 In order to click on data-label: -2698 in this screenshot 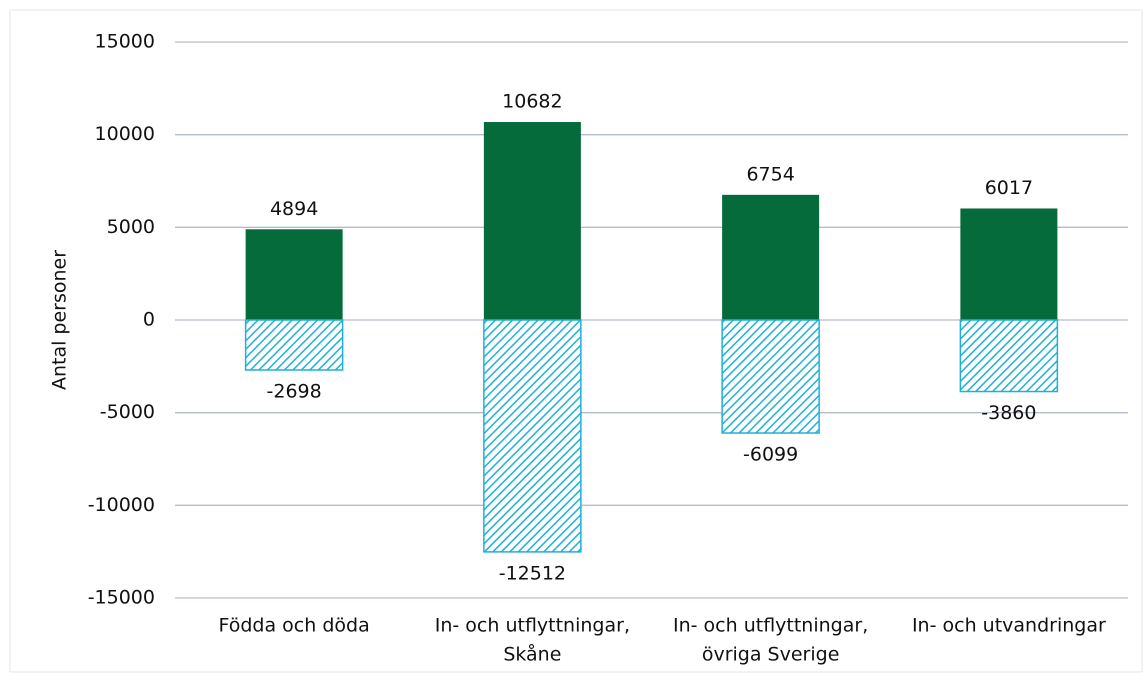, I will do `click(294, 392)`.